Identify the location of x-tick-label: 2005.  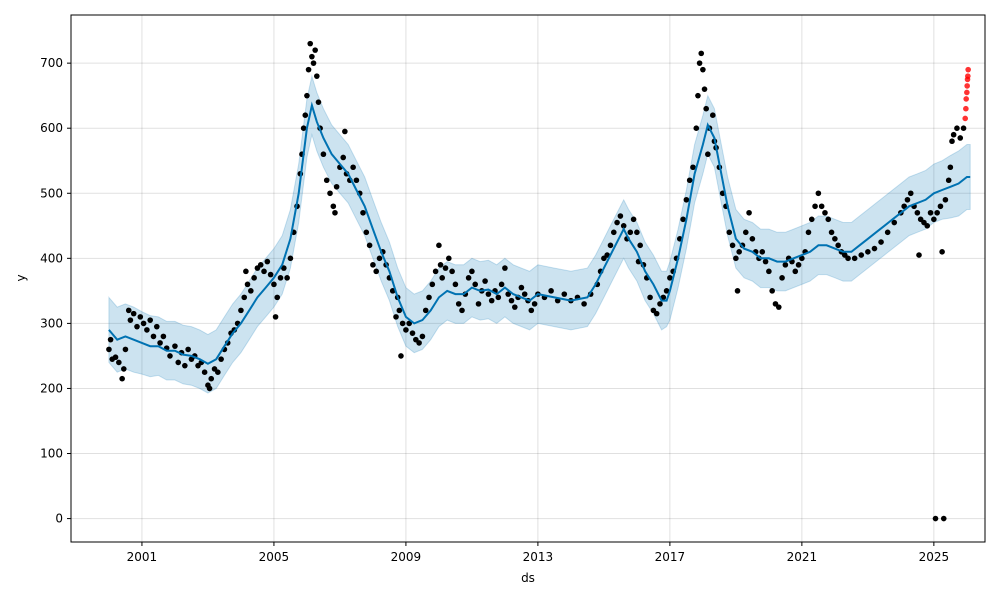
(274, 557).